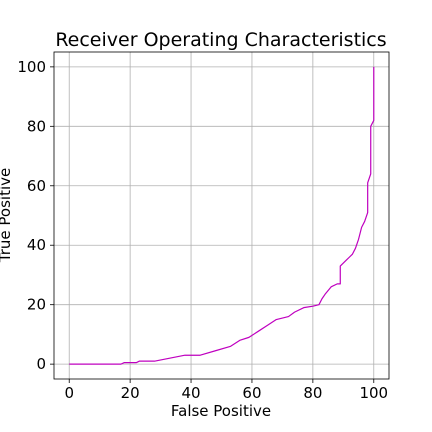 Image resolution: width=432 pixels, height=432 pixels. Describe the element at coordinates (36, 245) in the screenshot. I see `y-tick-label: 40` at that location.